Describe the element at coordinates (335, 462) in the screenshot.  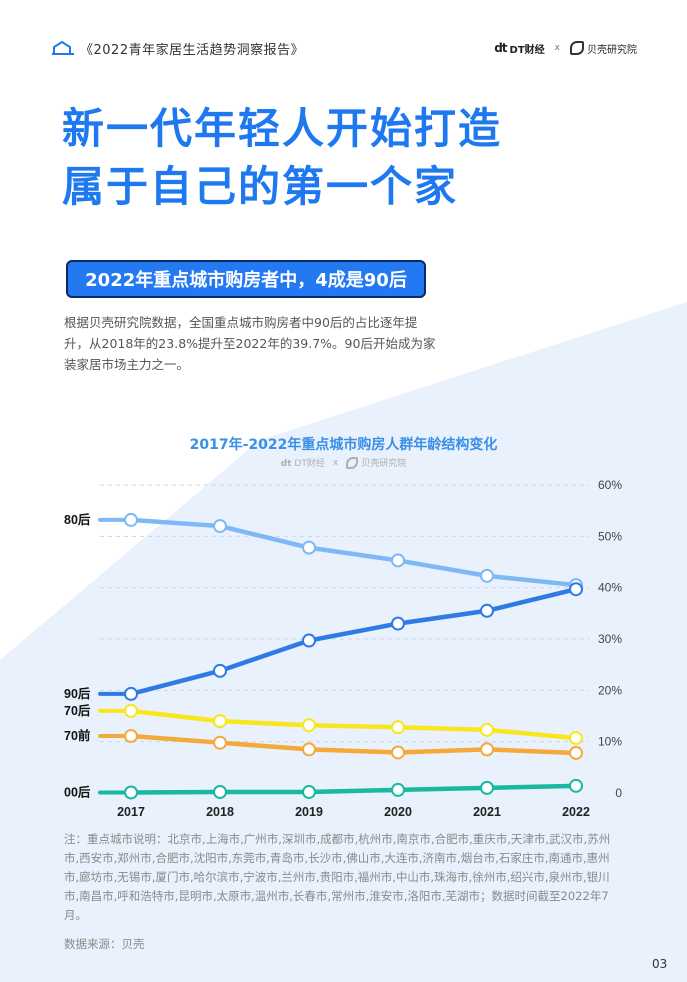
I see `chart-logo-separator: x` at that location.